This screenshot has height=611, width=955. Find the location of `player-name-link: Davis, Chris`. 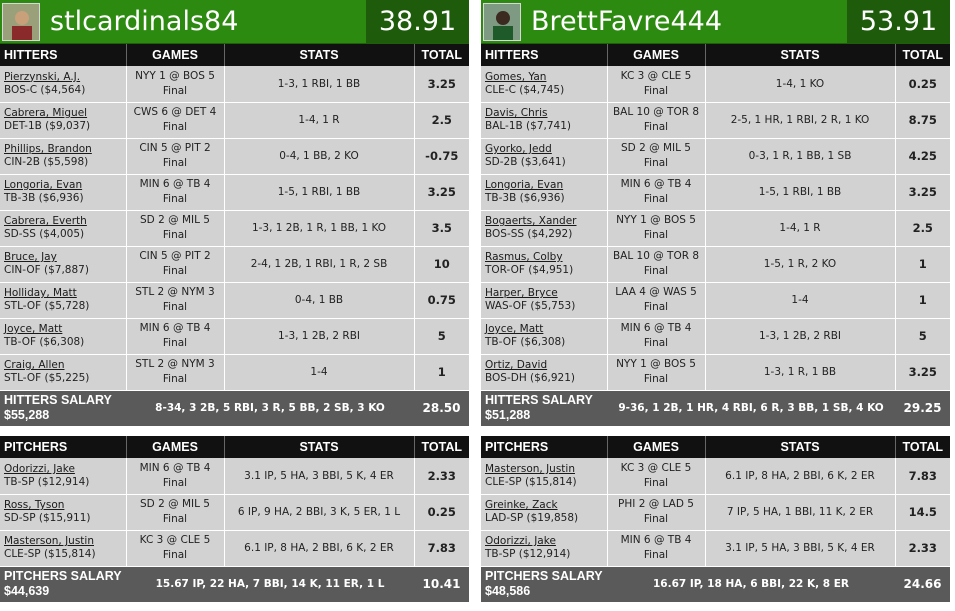

player-name-link: Davis, Chris is located at coordinates (516, 113).